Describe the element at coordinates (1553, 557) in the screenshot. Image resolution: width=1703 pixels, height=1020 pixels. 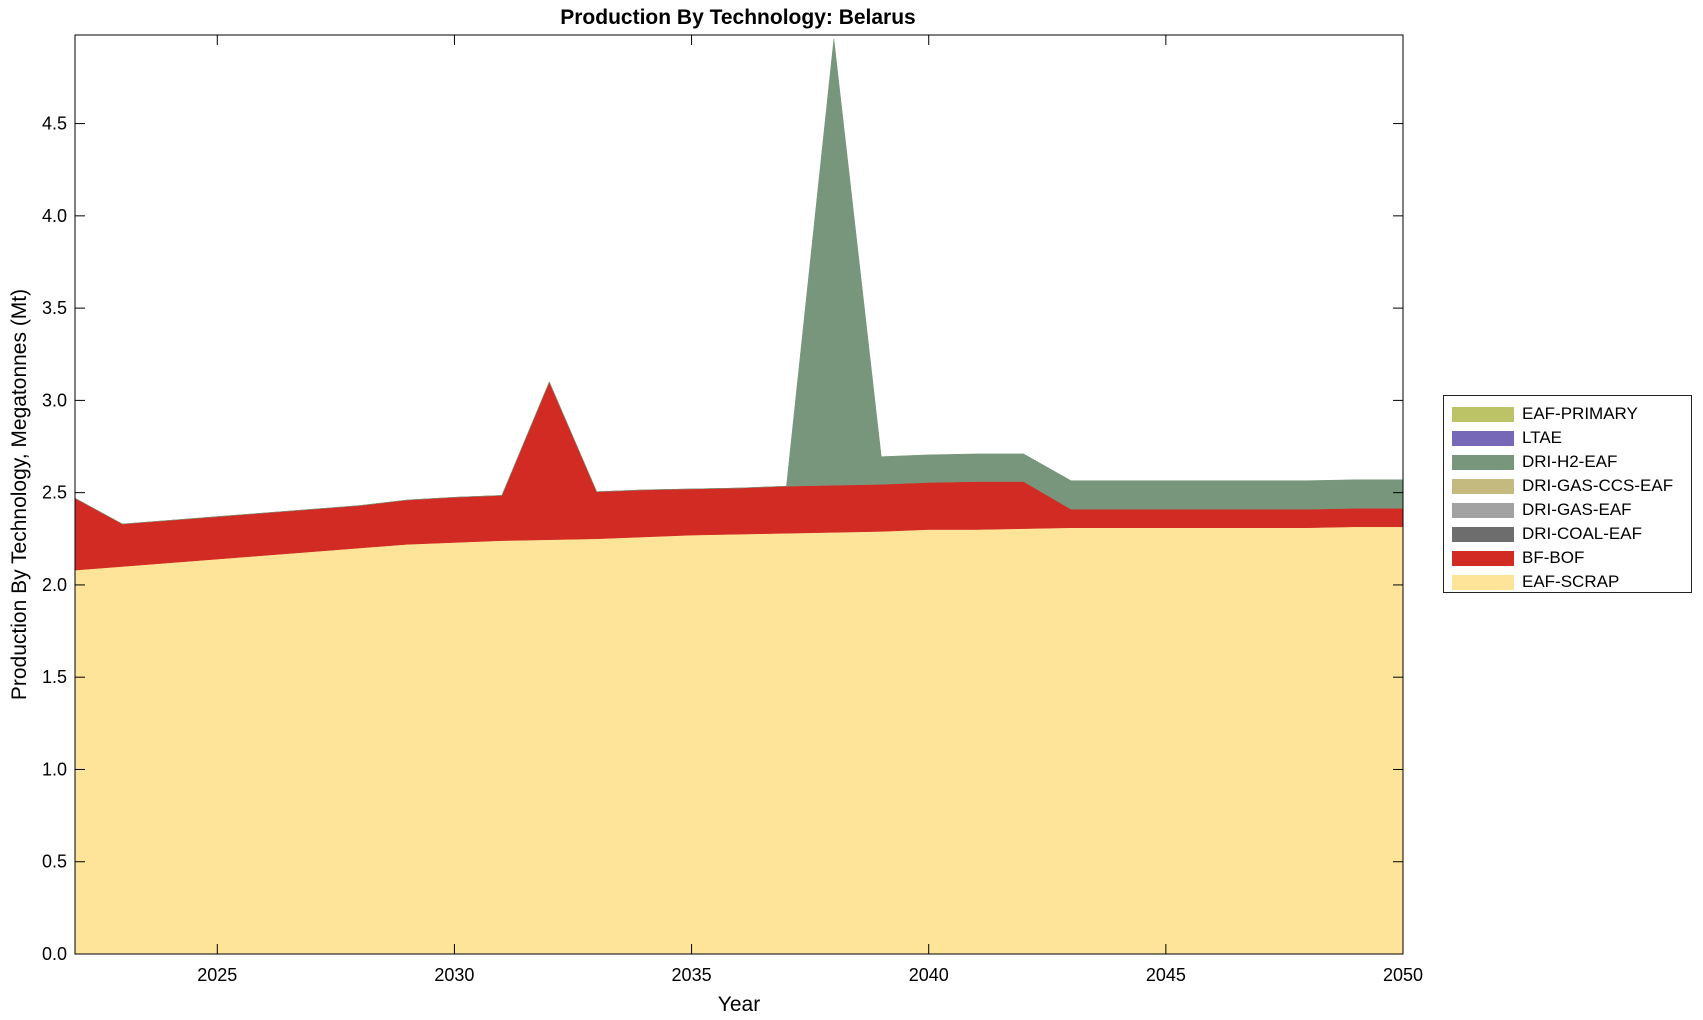
I see `legend-label: BF-BOF` at that location.